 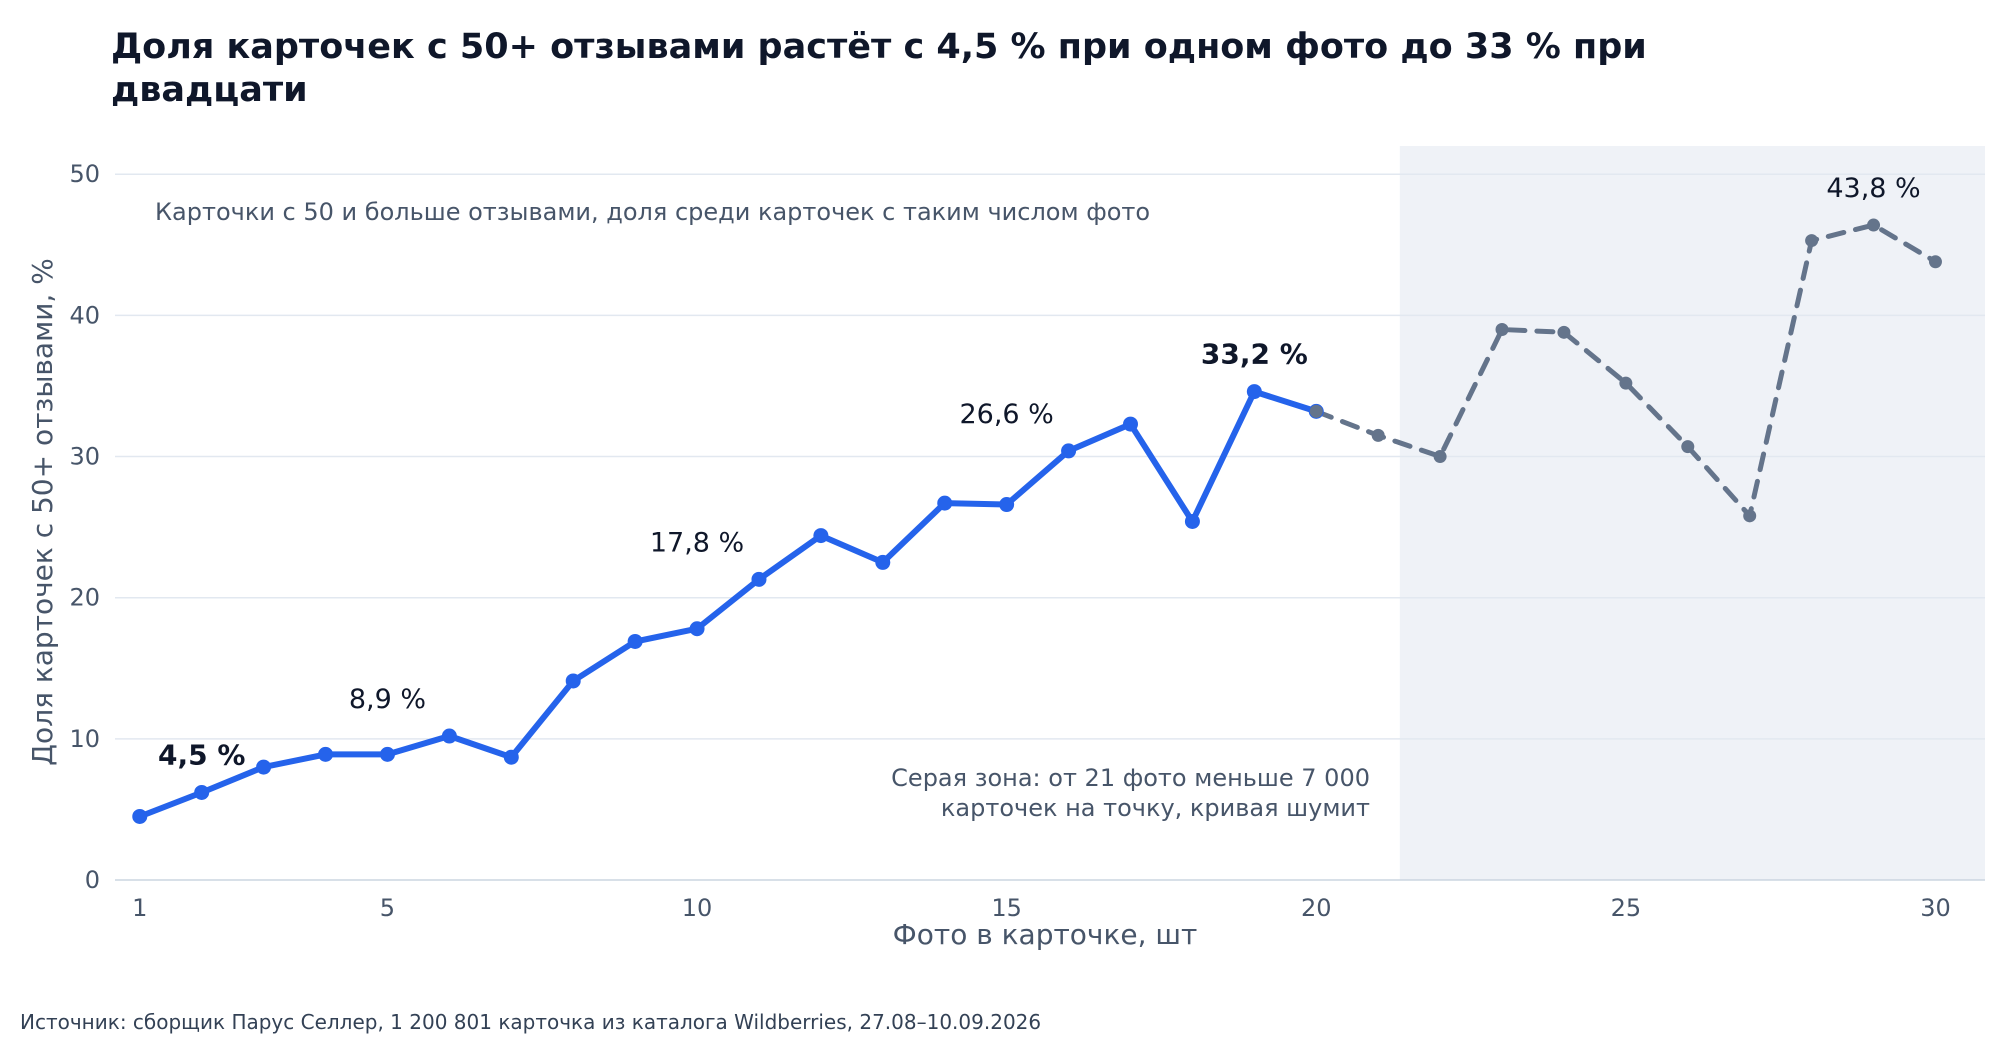 I want to click on data-label: 4,5 %, so click(x=201, y=754).